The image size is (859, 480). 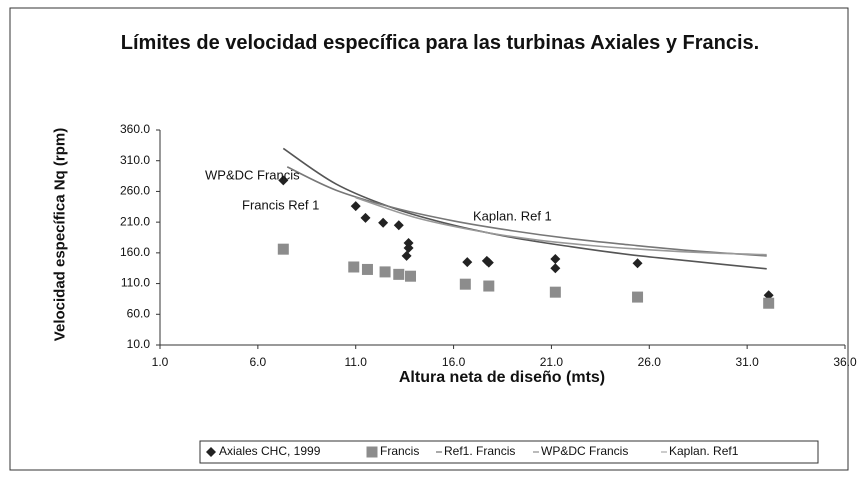 I want to click on legend-label: Kaplan. Ref1, so click(x=704, y=451).